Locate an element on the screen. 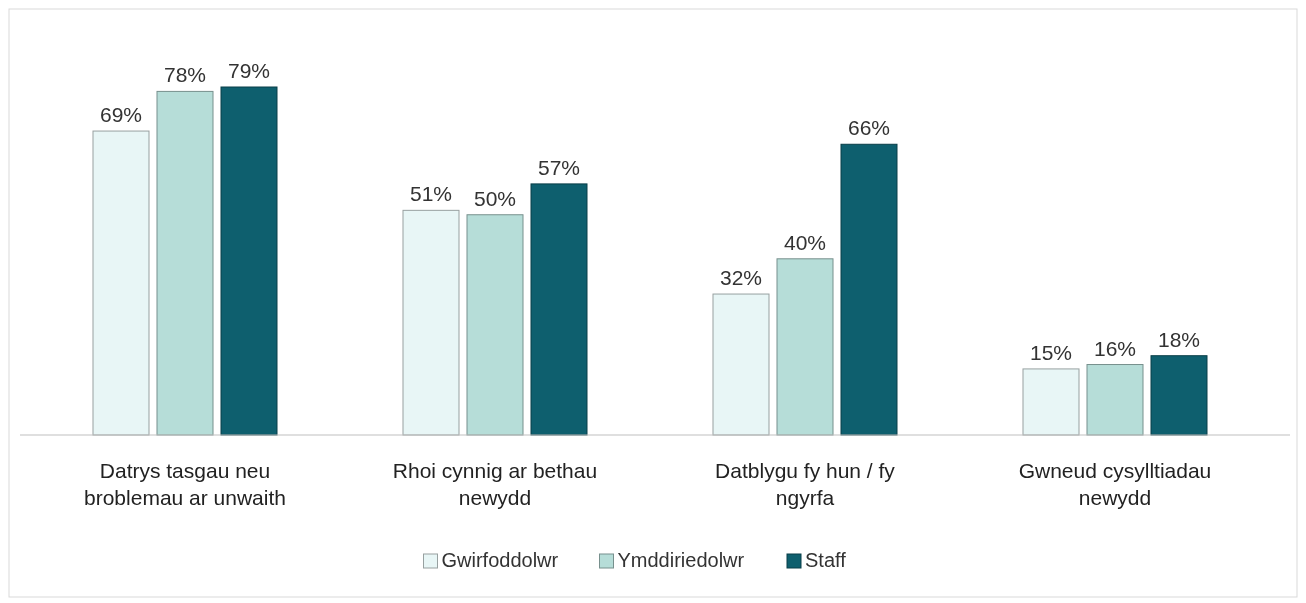 This screenshot has width=1306, height=603. data-label: 32% is located at coordinates (741, 278).